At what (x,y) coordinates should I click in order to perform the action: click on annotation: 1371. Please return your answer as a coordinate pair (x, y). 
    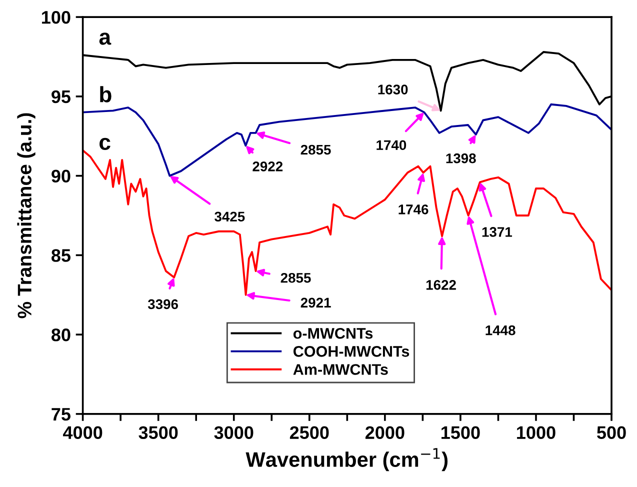
    Looking at the image, I should click on (497, 232).